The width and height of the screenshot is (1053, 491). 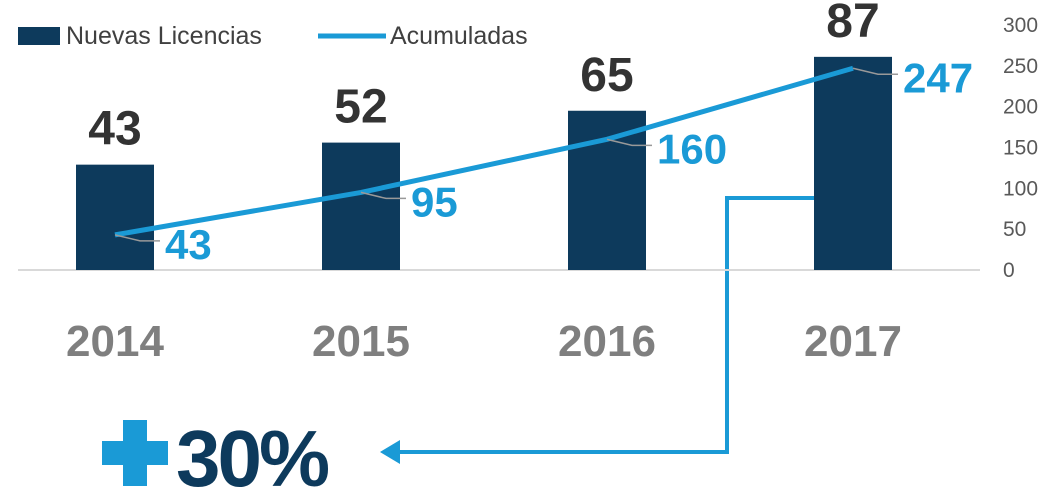 I want to click on y2-tick-label: 250, so click(x=1020, y=66).